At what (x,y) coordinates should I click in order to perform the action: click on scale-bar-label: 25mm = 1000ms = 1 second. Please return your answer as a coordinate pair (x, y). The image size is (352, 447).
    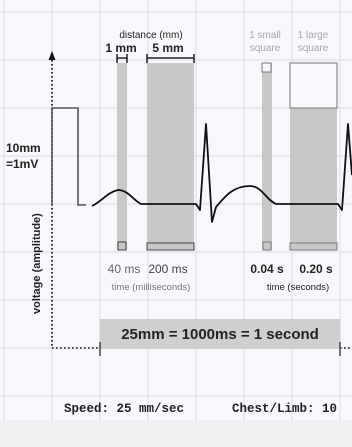
    Looking at the image, I should click on (220, 334).